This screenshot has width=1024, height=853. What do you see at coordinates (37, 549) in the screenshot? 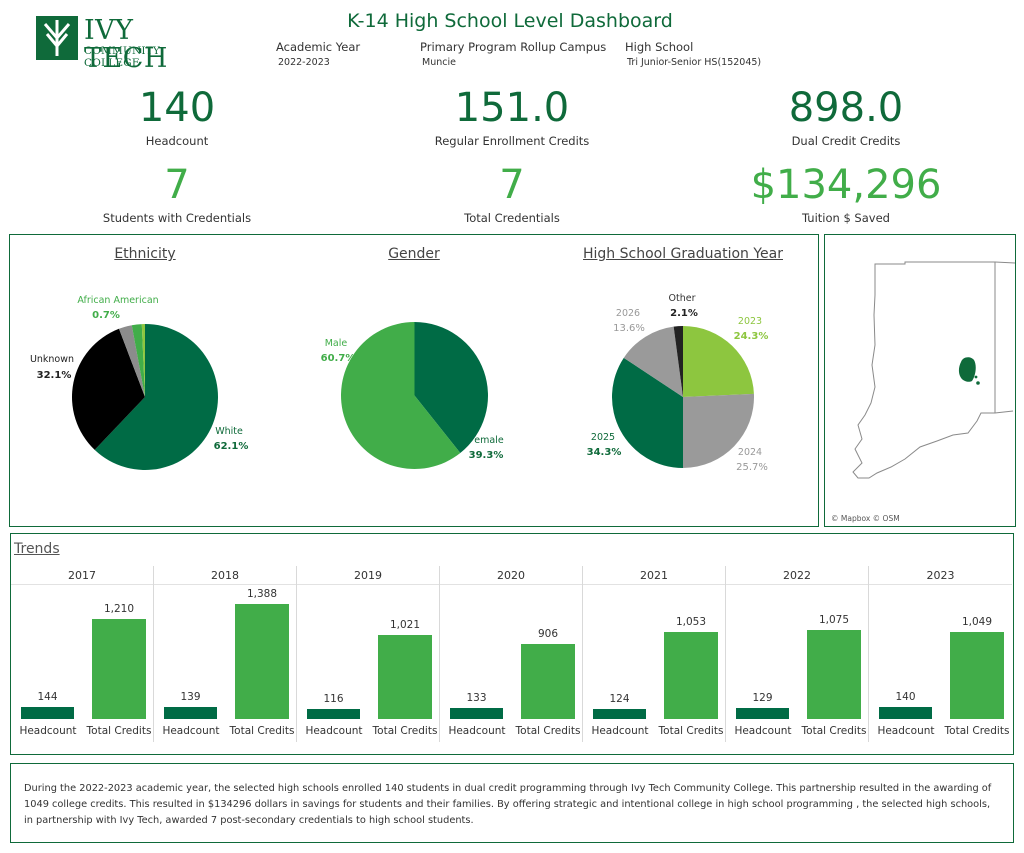
I see `trends-title: Trends` at bounding box center [37, 549].